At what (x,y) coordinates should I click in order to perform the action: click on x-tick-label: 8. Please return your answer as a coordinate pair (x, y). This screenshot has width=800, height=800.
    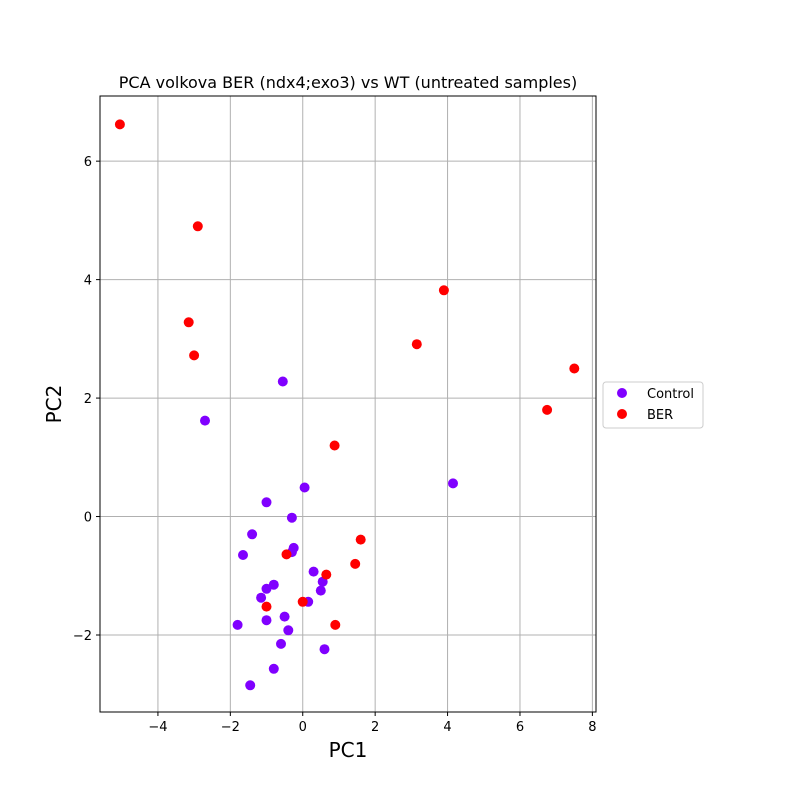
    Looking at the image, I should click on (592, 727).